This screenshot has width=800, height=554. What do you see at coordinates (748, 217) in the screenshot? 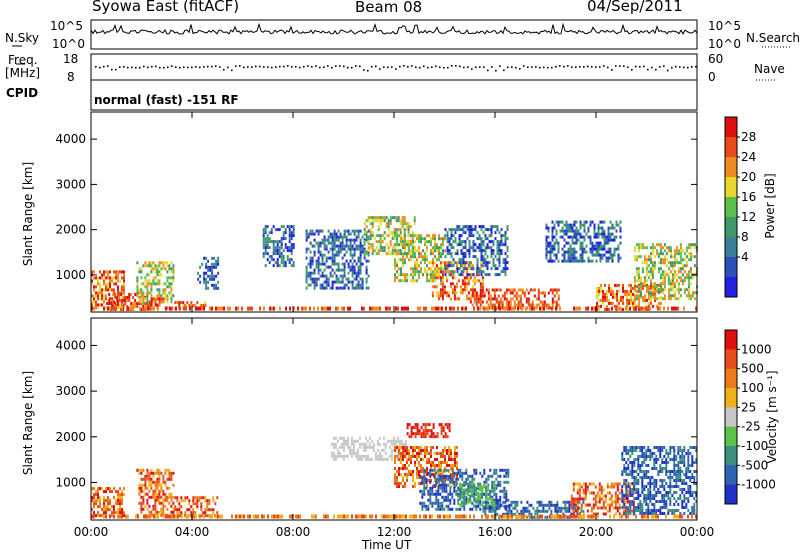
I see `power-colorbar-tick-label: 12` at bounding box center [748, 217].